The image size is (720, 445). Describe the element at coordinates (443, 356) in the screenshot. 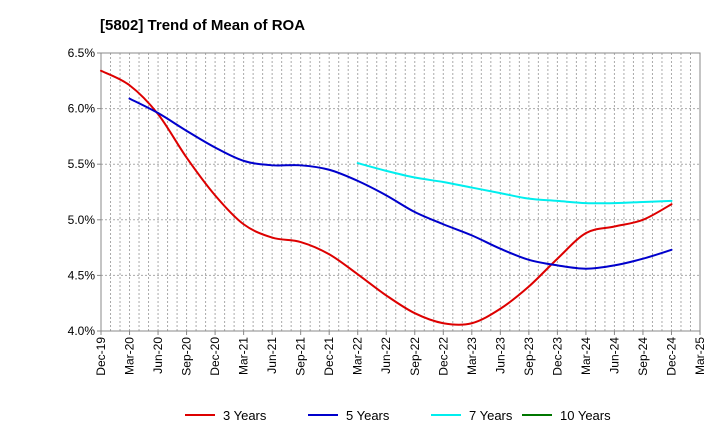

I see `x-tick-label: Dec-22` at that location.